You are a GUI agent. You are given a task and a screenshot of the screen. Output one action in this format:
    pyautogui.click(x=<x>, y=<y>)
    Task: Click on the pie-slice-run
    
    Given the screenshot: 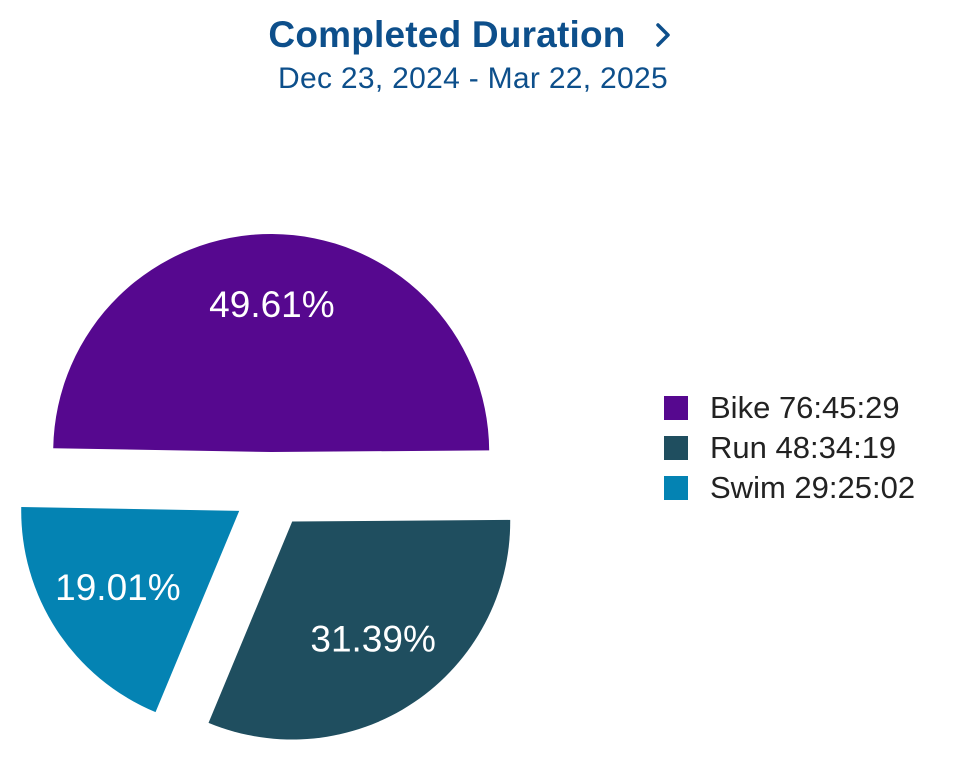 What is the action you would take?
    pyautogui.click(x=359, y=629)
    